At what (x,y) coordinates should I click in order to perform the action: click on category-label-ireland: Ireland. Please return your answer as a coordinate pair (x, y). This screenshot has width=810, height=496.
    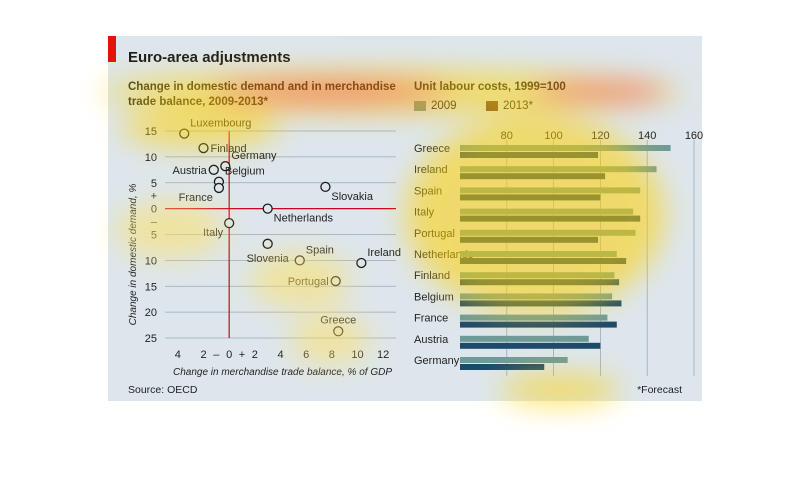
    Looking at the image, I should click on (431, 170).